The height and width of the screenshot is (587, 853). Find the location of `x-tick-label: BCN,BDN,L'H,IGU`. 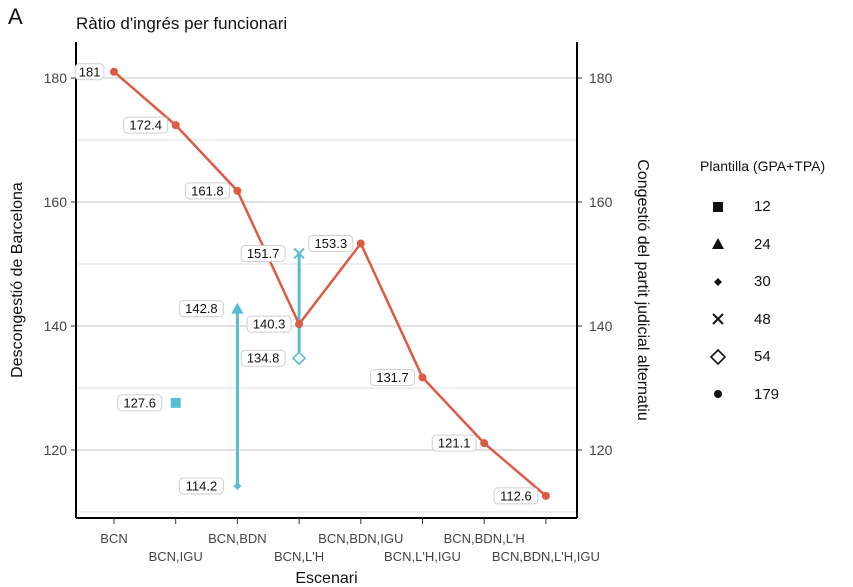

x-tick-label: BCN,BDN,L'H,IGU is located at coordinates (546, 556).